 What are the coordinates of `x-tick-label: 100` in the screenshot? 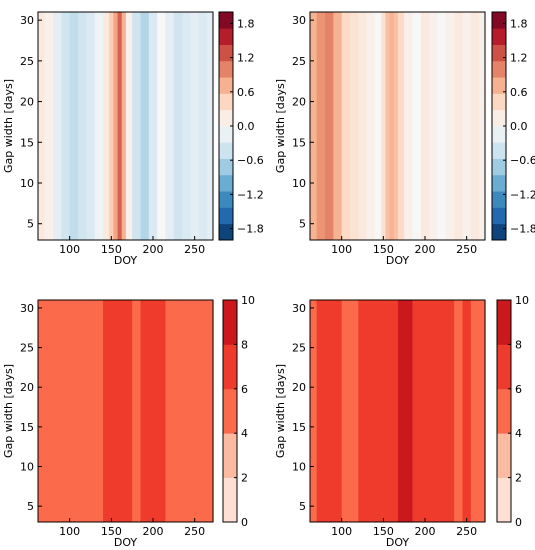 It's located at (69, 531).